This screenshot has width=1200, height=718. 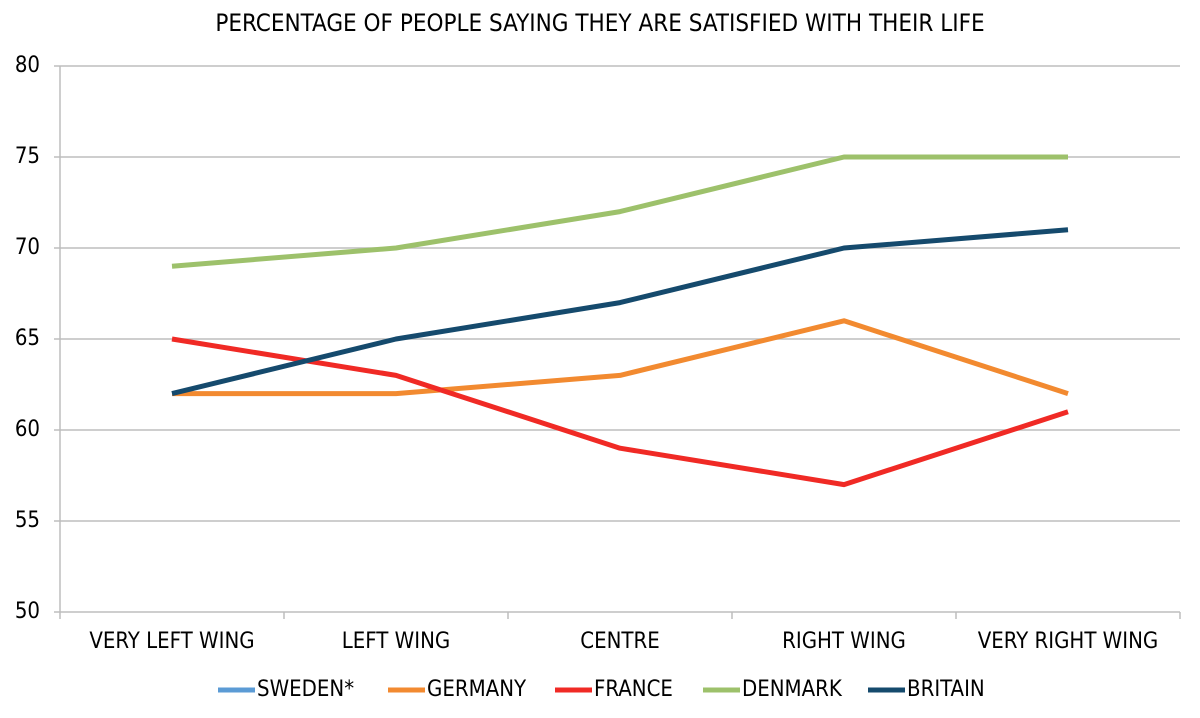 What do you see at coordinates (27, 611) in the screenshot?
I see `y-tick-label: 50` at bounding box center [27, 611].